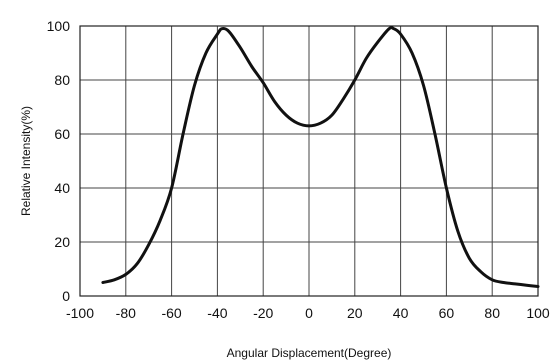 This screenshot has width=555, height=363. Describe the element at coordinates (59, 161) in the screenshot. I see `y-axis-ticks: 0 20 40 60 80 100` at that location.